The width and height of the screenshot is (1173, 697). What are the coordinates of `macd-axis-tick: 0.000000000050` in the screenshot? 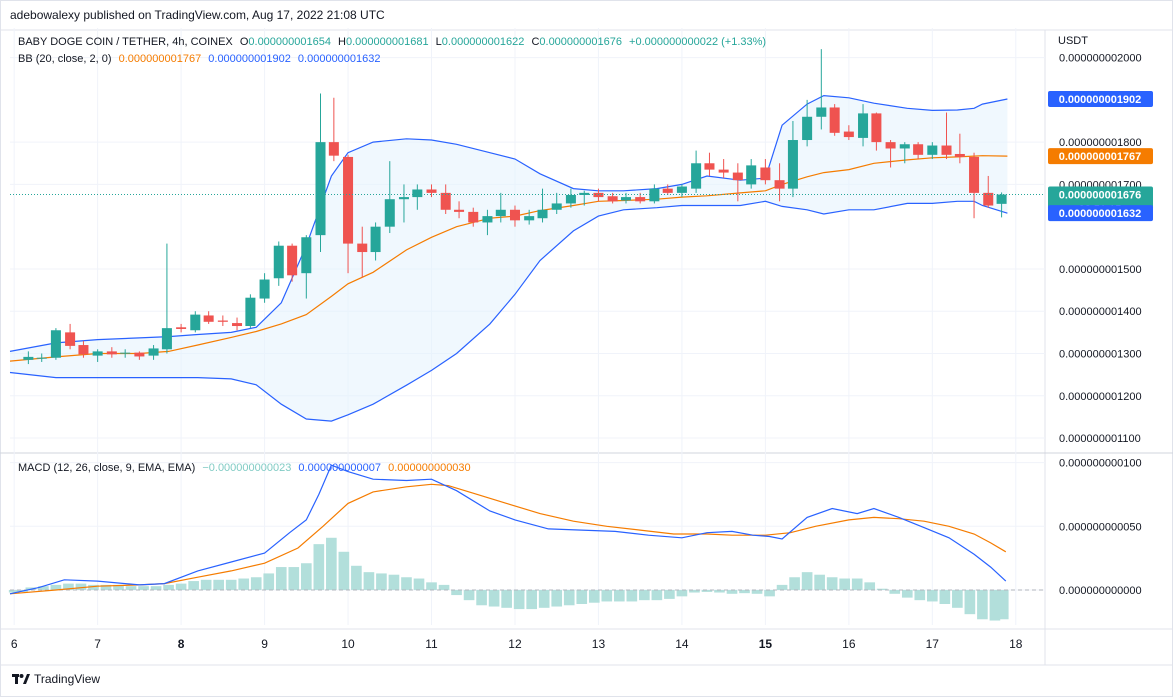 It's located at (1100, 527).